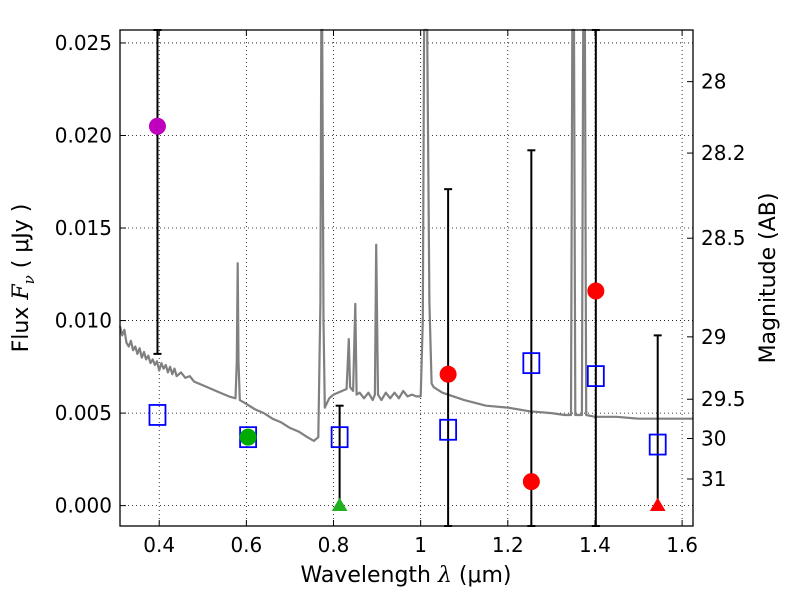  What do you see at coordinates (682, 545) in the screenshot?
I see `x-tick-label: 1.6` at bounding box center [682, 545].